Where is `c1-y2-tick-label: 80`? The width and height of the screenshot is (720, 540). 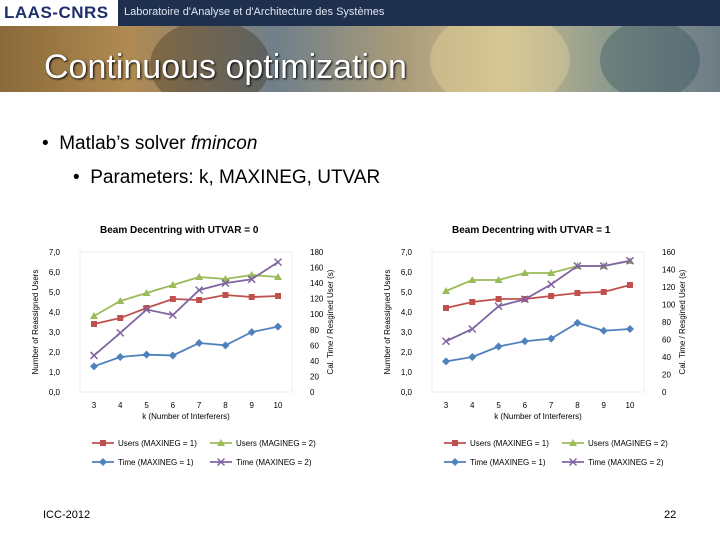 c1-y2-tick-label: 80 is located at coordinates (314, 330).